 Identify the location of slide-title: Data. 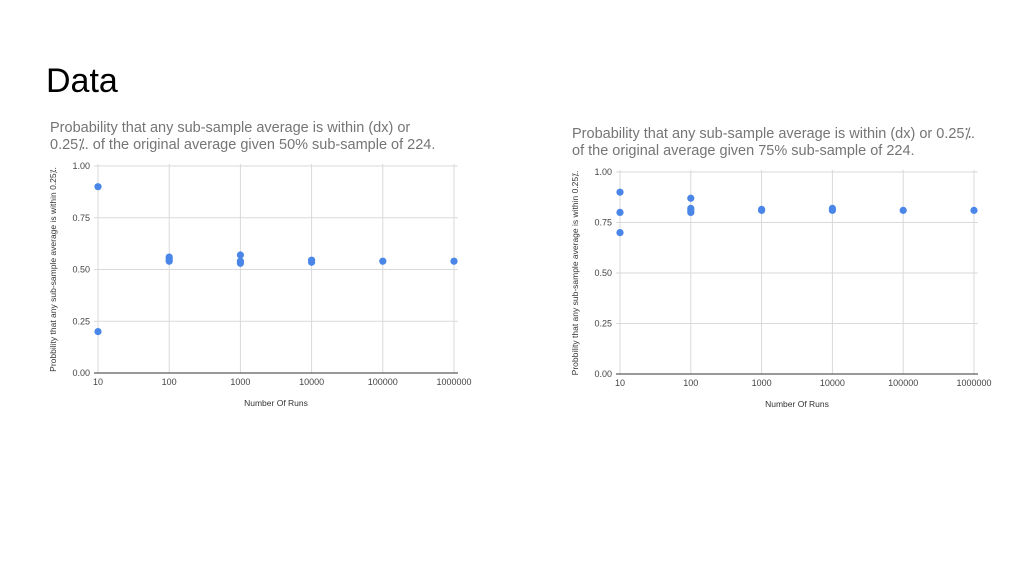
(82, 81).